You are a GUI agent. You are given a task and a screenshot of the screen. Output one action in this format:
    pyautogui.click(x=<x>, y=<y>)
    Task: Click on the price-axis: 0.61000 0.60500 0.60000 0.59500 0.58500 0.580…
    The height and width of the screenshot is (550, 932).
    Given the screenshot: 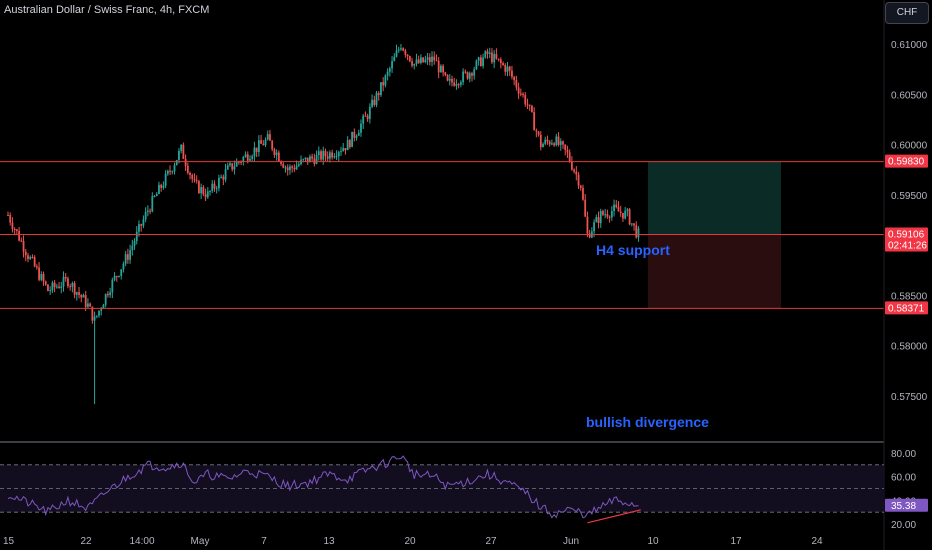 What is the action you would take?
    pyautogui.click(x=906, y=221)
    